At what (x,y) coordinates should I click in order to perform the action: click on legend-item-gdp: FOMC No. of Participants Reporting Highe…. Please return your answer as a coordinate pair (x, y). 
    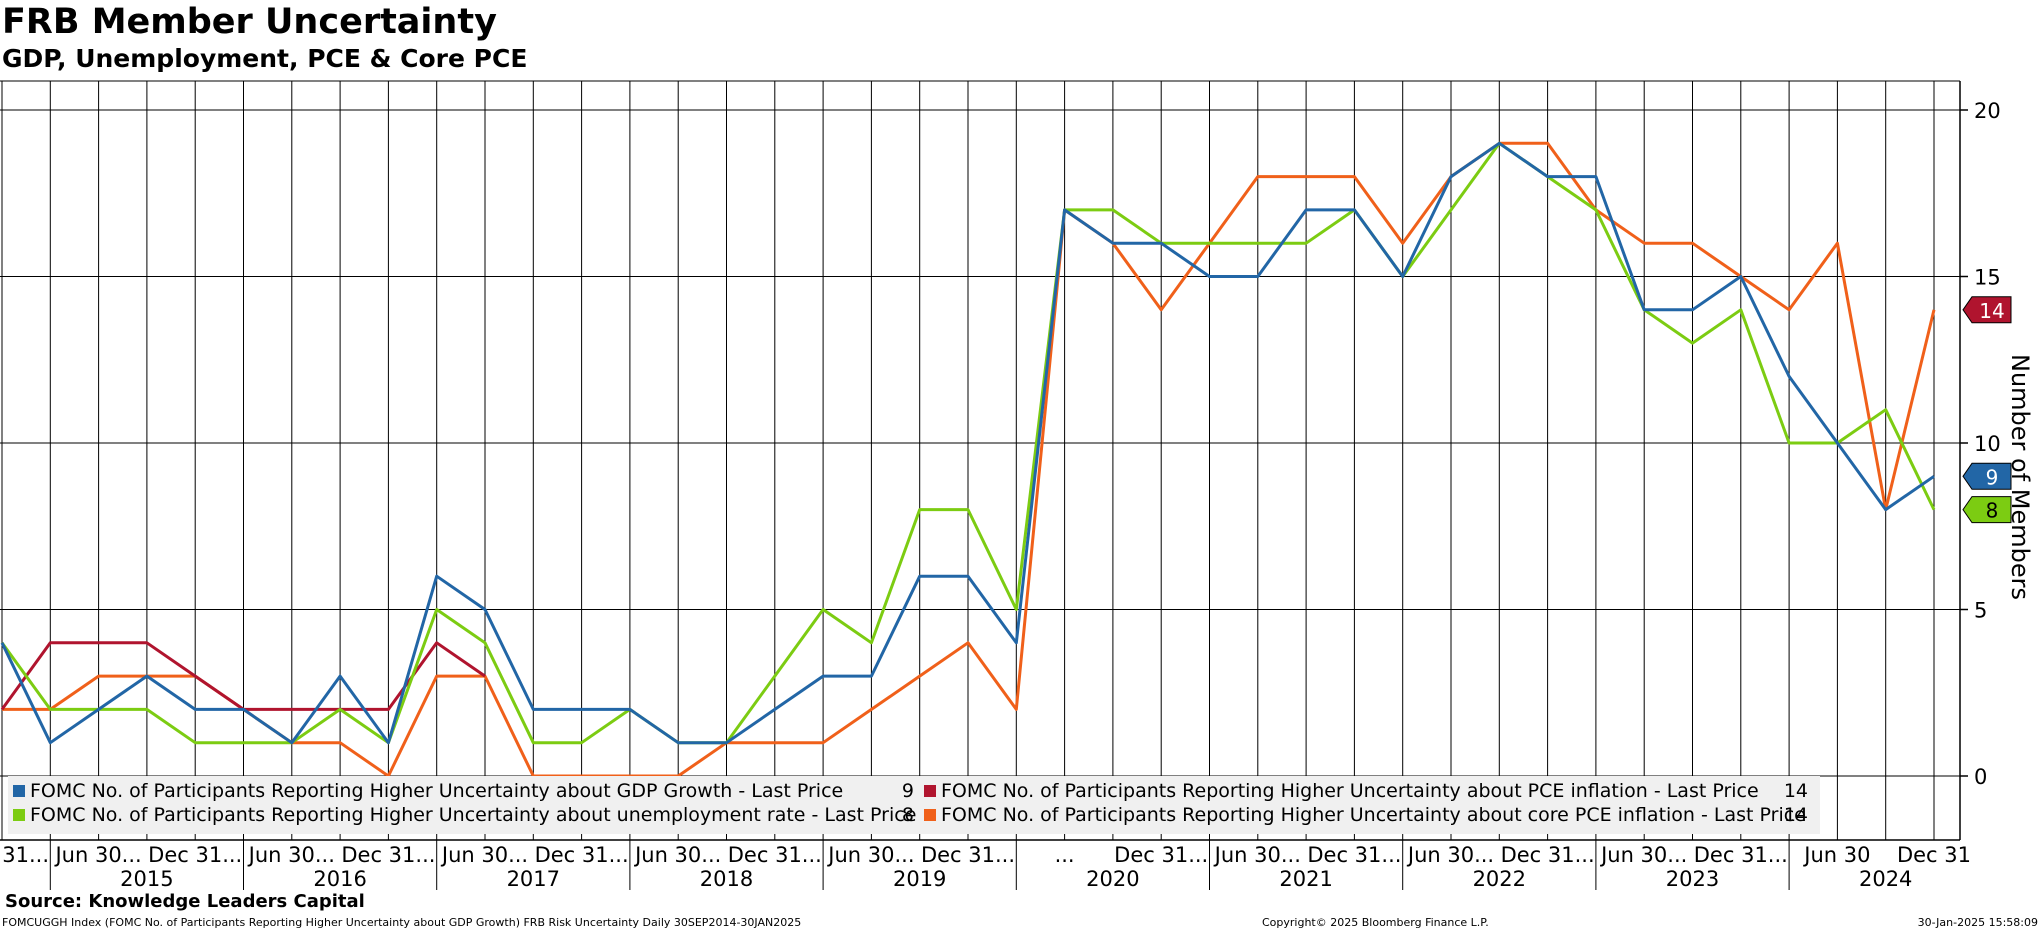
    Looking at the image, I should click on (428, 791).